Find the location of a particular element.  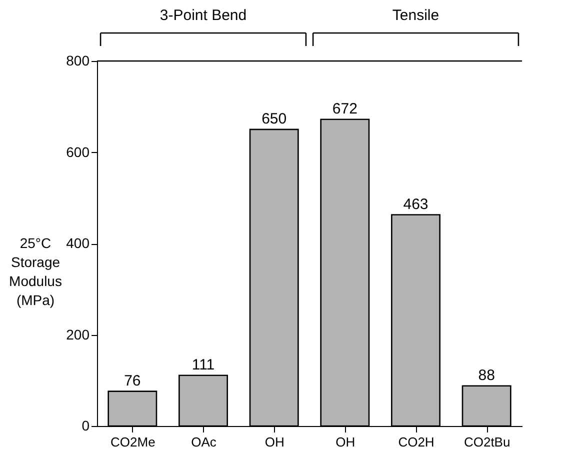

y-tick-label: 800 is located at coordinates (78, 60).